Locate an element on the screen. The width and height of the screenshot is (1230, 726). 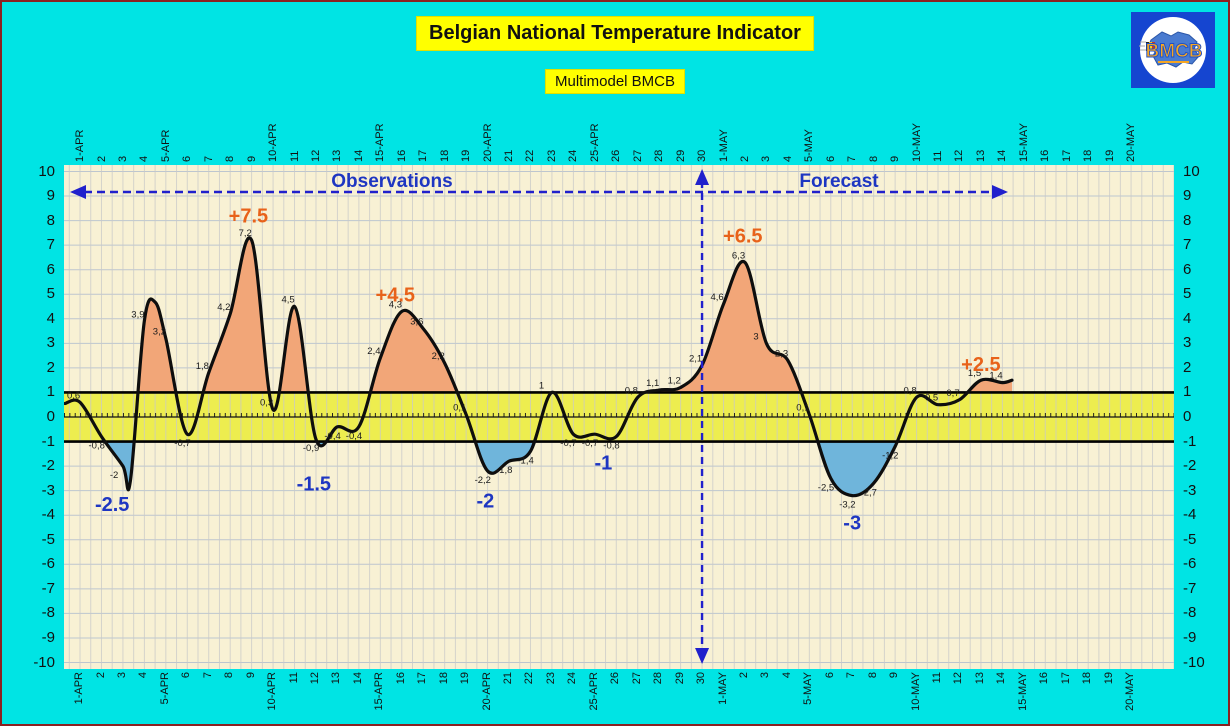
y-tick-label-right: 2 is located at coordinates (1187, 367).